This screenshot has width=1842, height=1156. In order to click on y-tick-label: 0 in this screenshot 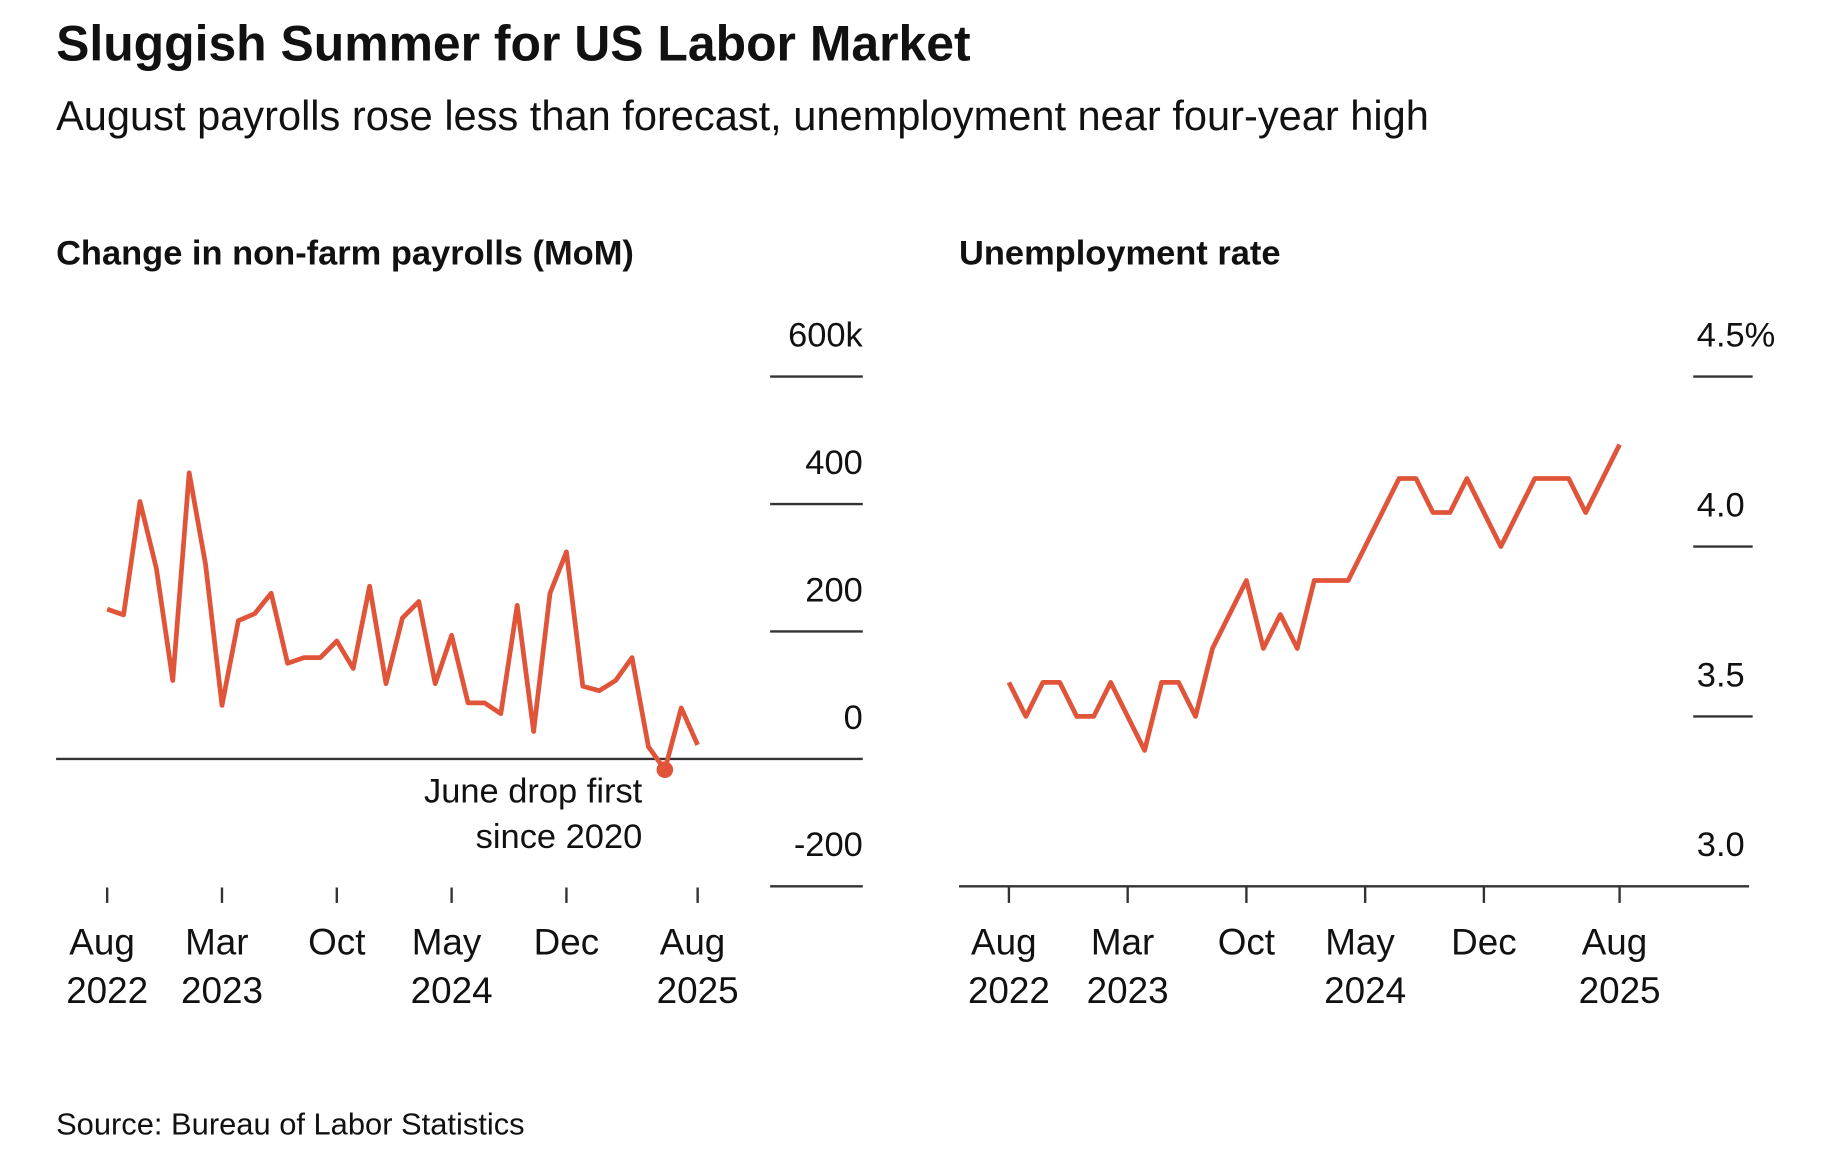, I will do `click(853, 718)`.